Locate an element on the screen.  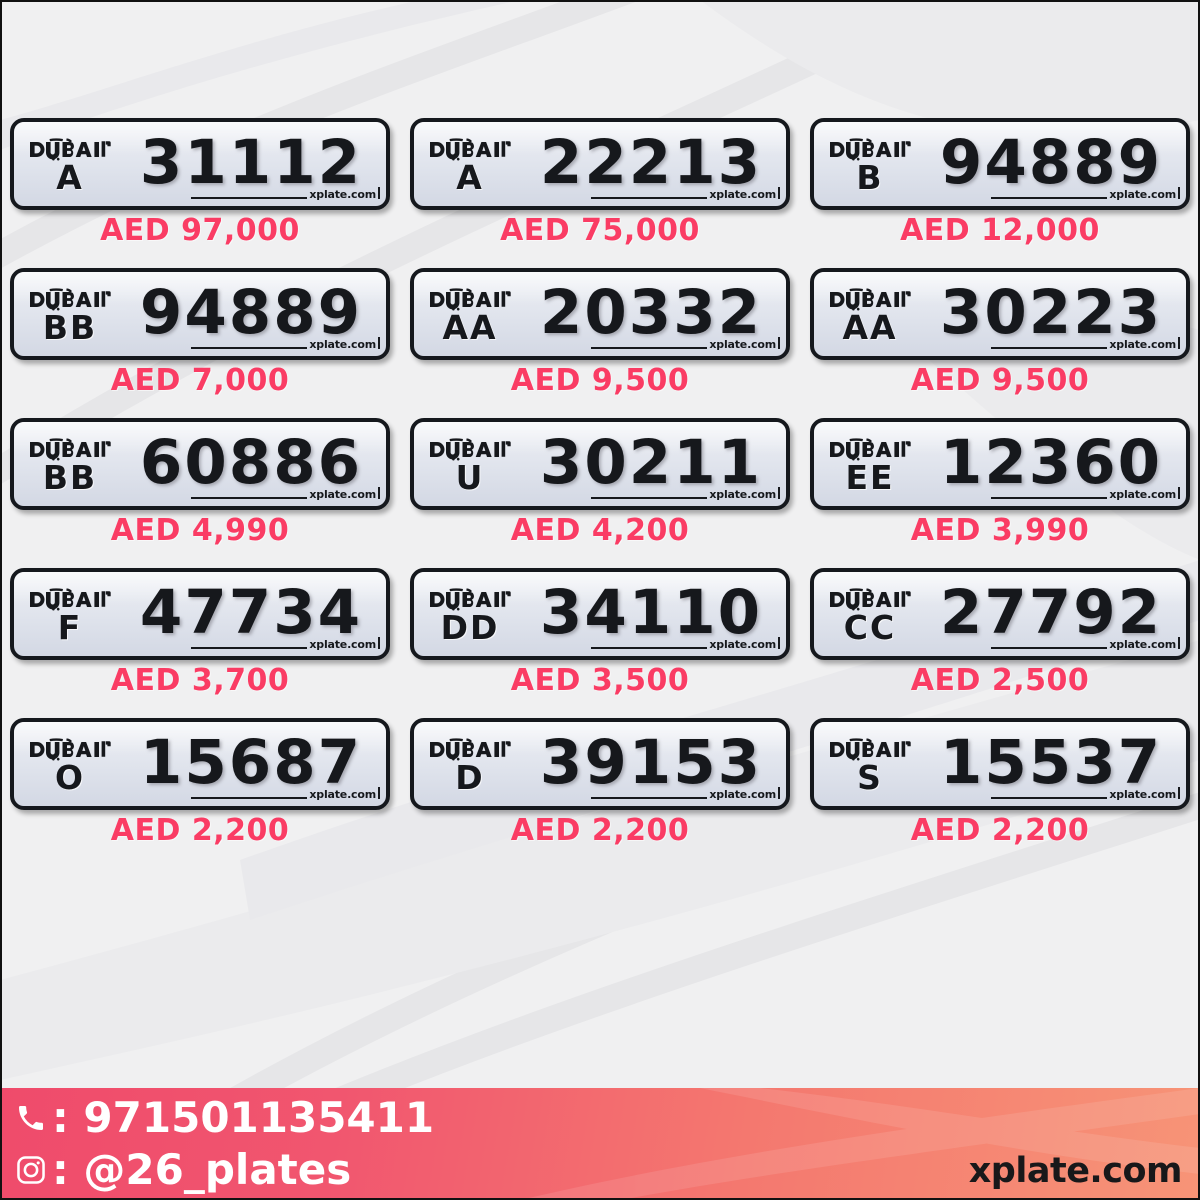
plate-price: AED 4,200 is located at coordinates (600, 530).